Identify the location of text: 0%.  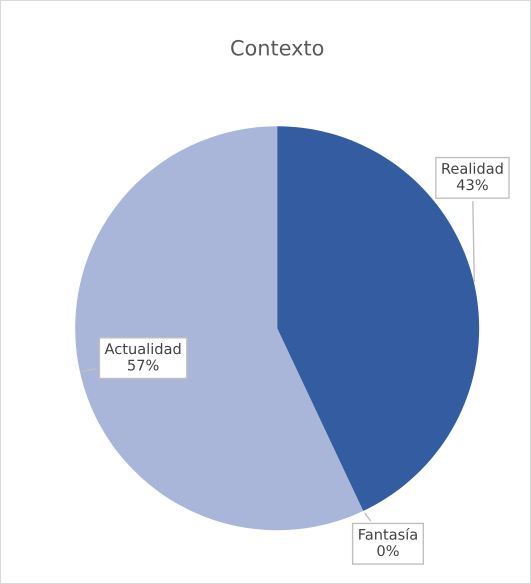
(388, 550).